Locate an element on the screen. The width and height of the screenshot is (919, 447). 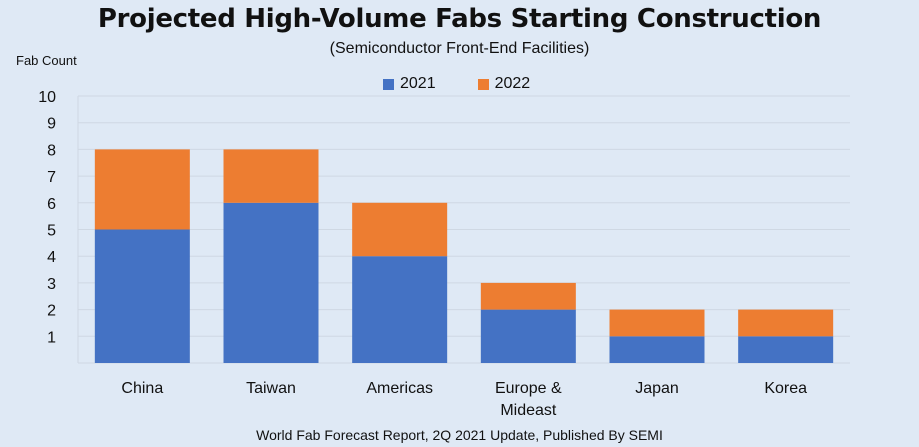
chart-subtitle: (Semiconductor Front-End Facilities) is located at coordinates (459, 48).